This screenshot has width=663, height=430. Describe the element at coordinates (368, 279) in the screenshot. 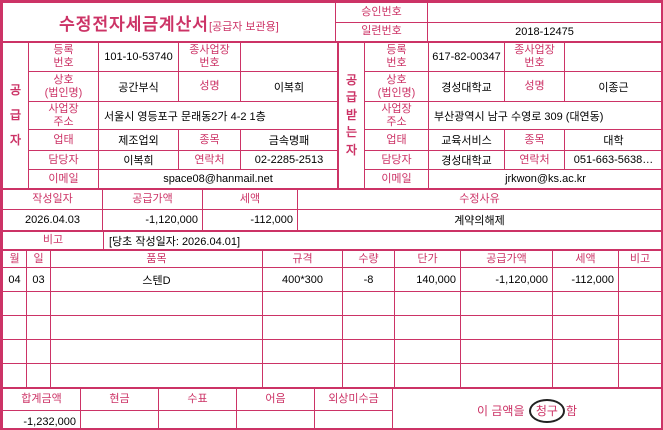

I see `item-qty: -8` at that location.